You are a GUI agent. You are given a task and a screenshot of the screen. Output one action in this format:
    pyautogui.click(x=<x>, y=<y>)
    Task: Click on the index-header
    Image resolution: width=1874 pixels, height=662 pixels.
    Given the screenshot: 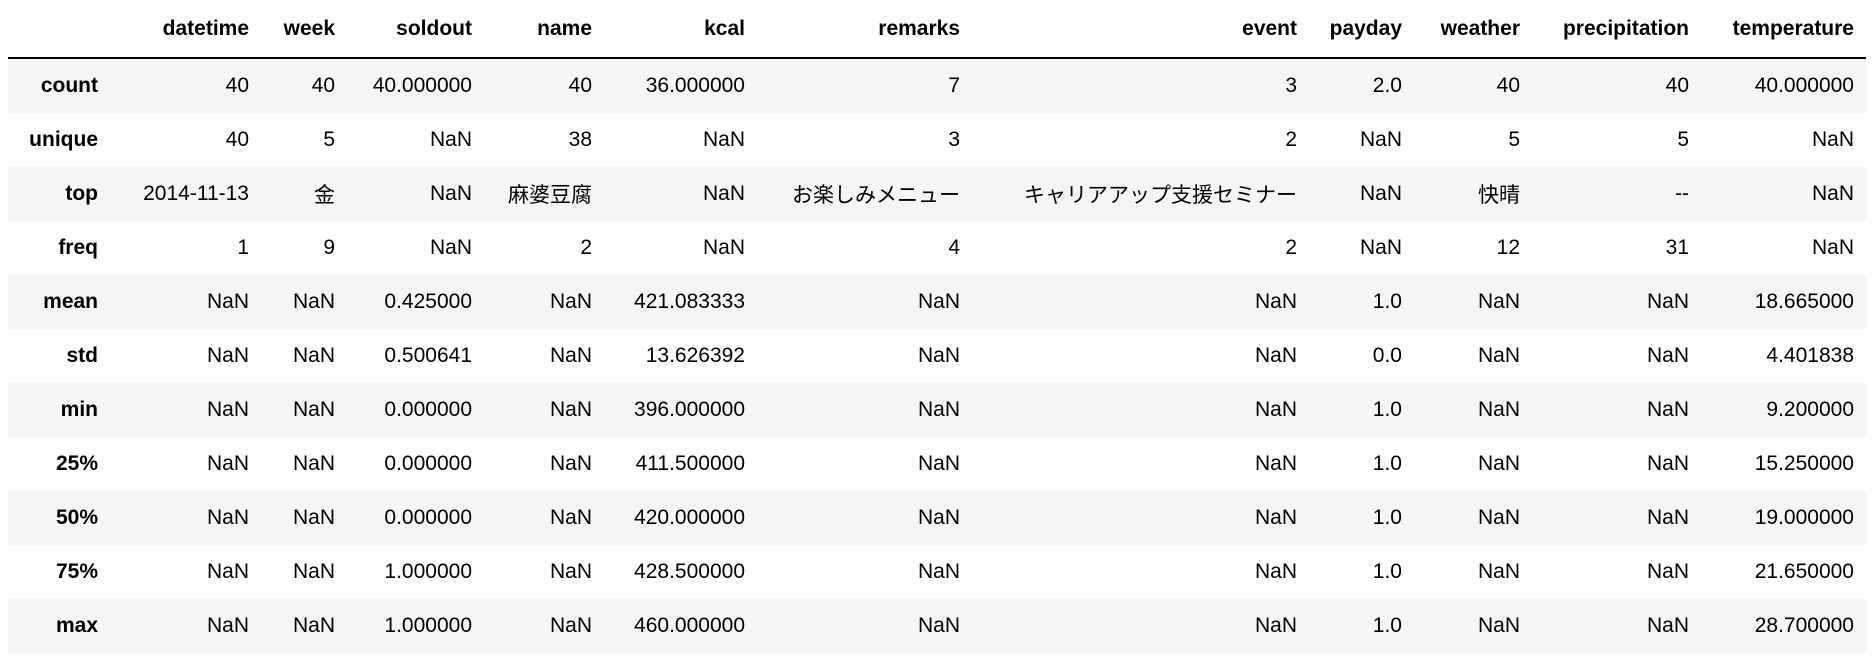 What is the action you would take?
    pyautogui.click(x=59, y=29)
    